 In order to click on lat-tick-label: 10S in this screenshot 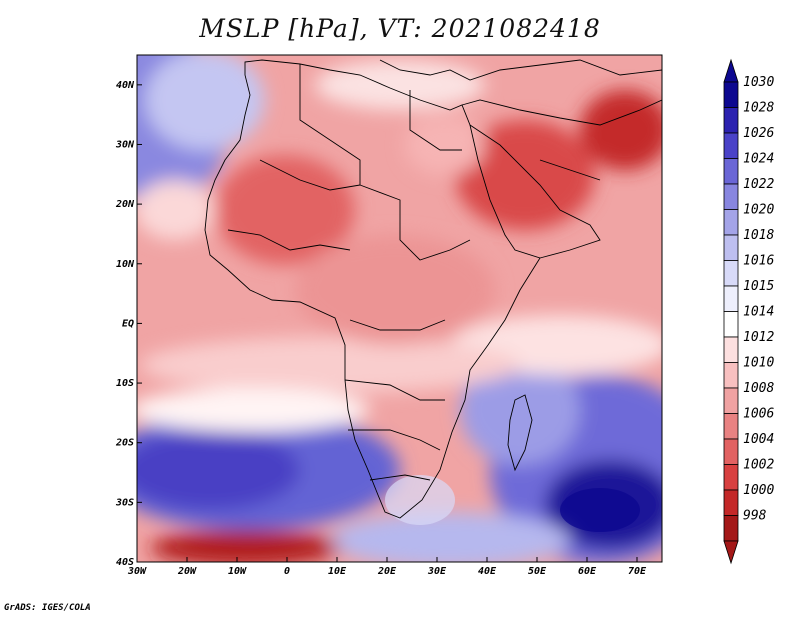, I will do `click(125, 383)`.